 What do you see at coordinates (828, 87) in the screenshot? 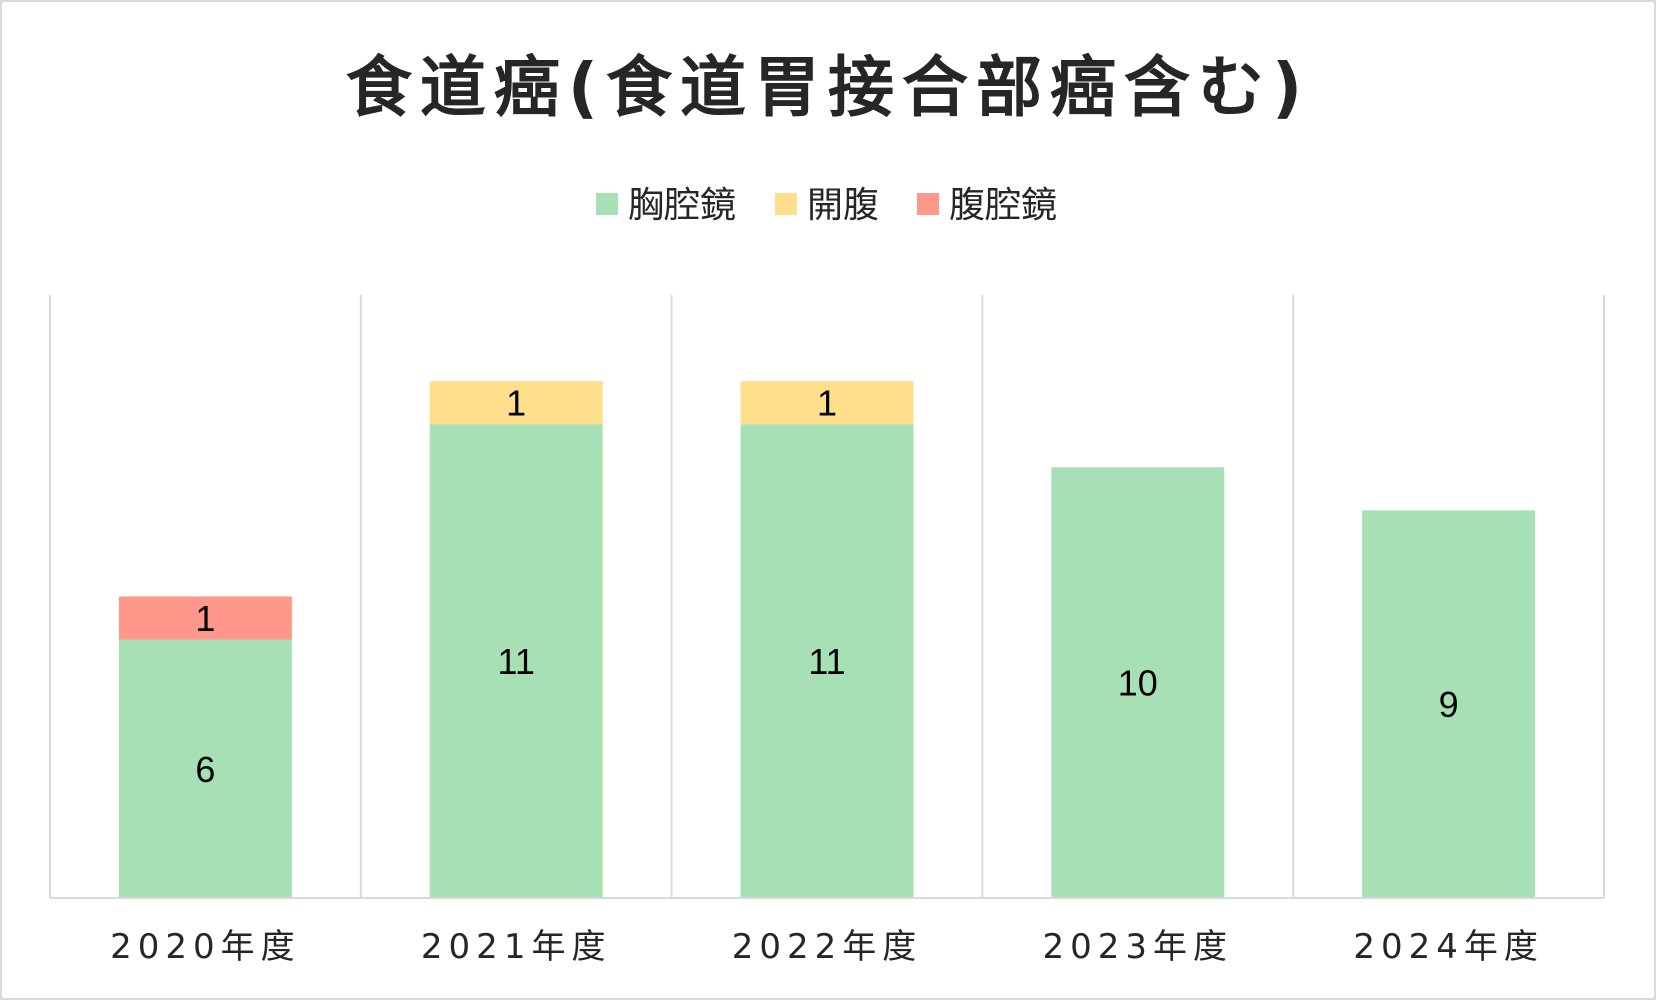
I see `chart-title: 食道癌(食道胃接合部癌含む)` at bounding box center [828, 87].